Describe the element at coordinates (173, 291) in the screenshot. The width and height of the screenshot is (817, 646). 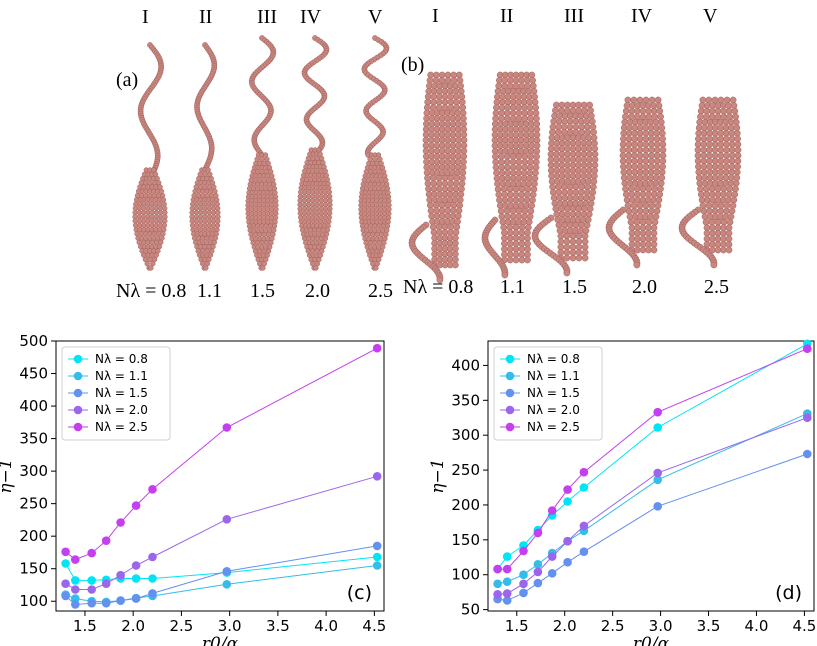
I see `panel-a-n-value-1: 0.8` at that location.